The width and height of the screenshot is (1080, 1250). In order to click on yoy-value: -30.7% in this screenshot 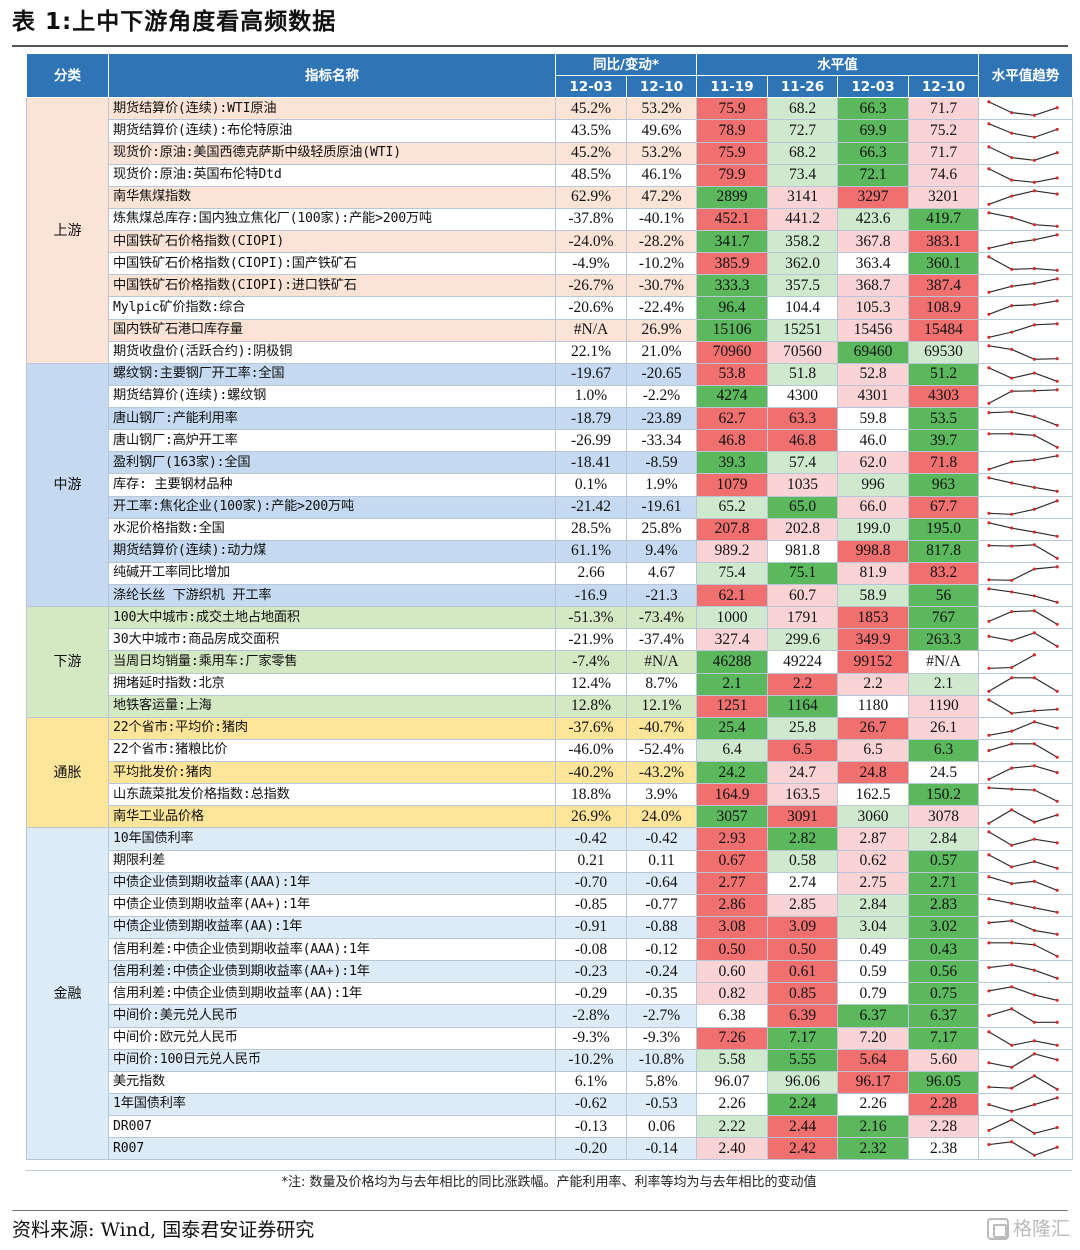, I will do `click(661, 286)`.